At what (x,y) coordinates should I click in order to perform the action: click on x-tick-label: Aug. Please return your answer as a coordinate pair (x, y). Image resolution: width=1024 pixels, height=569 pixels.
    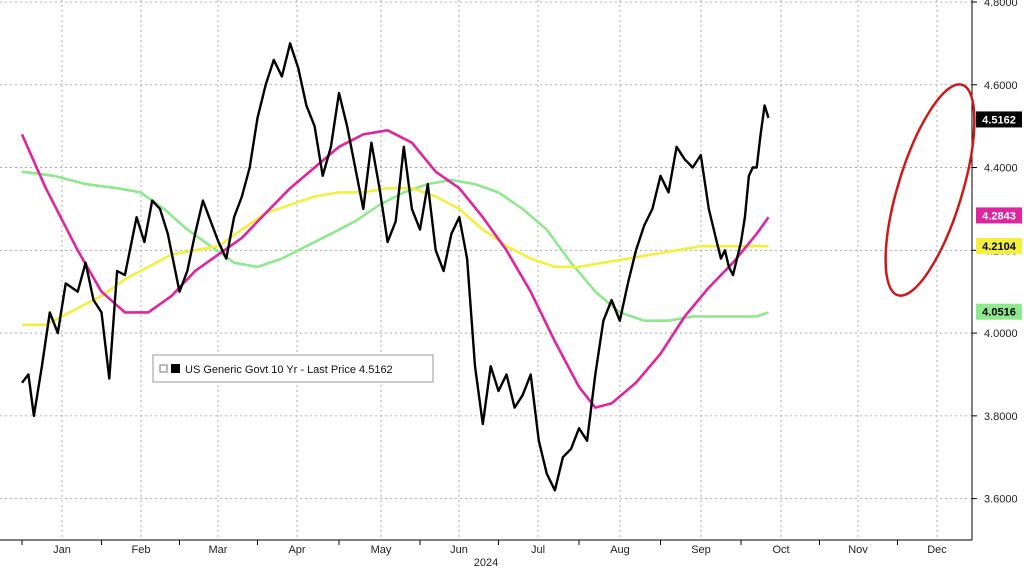
    Looking at the image, I should click on (620, 550).